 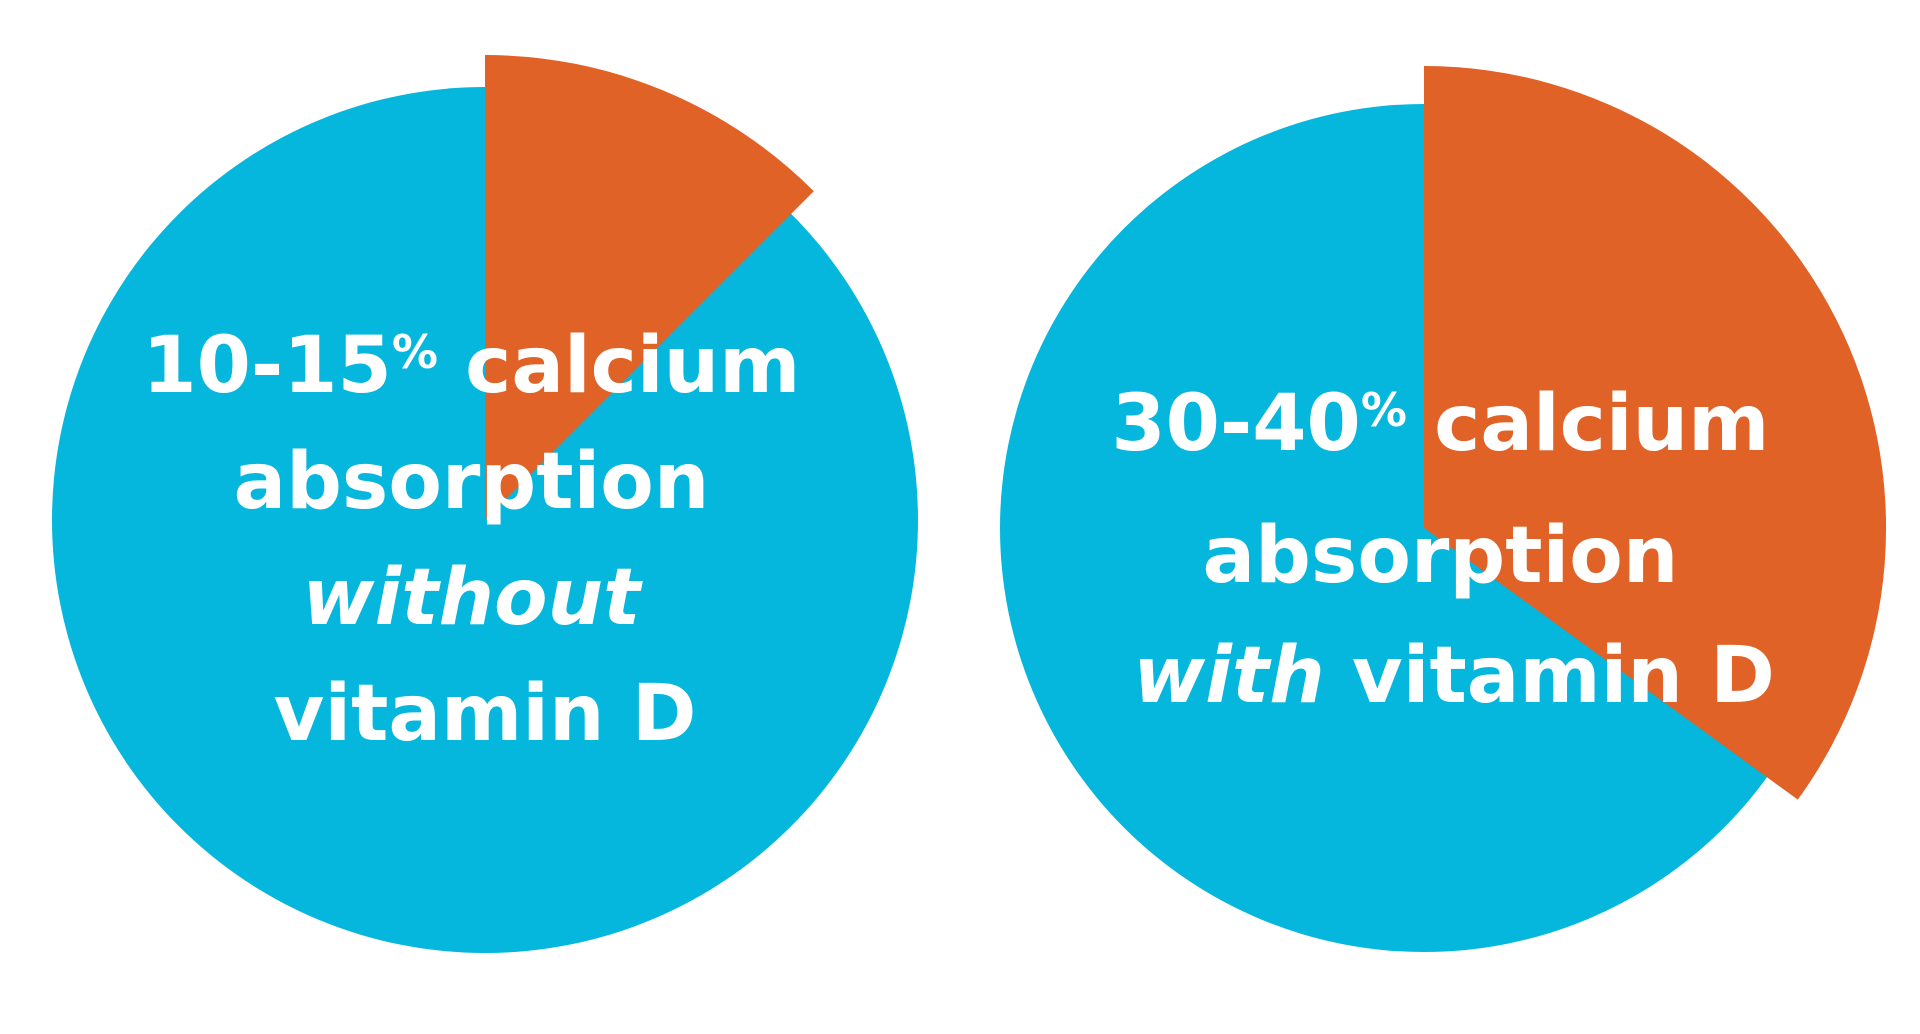 What do you see at coordinates (485, 714) in the screenshot?
I see `pie1-label-line4: vitamin D` at bounding box center [485, 714].